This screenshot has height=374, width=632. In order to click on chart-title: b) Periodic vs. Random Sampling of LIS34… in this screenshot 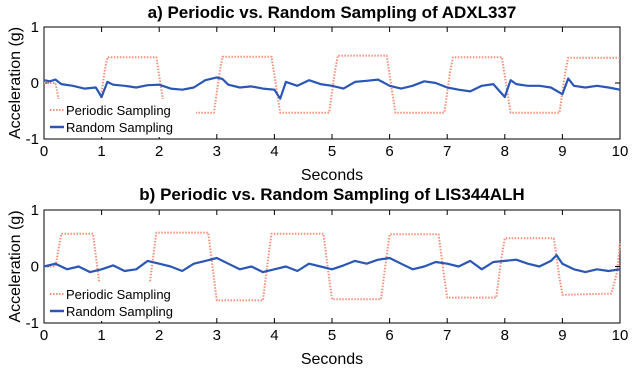, I will do `click(331, 194)`.